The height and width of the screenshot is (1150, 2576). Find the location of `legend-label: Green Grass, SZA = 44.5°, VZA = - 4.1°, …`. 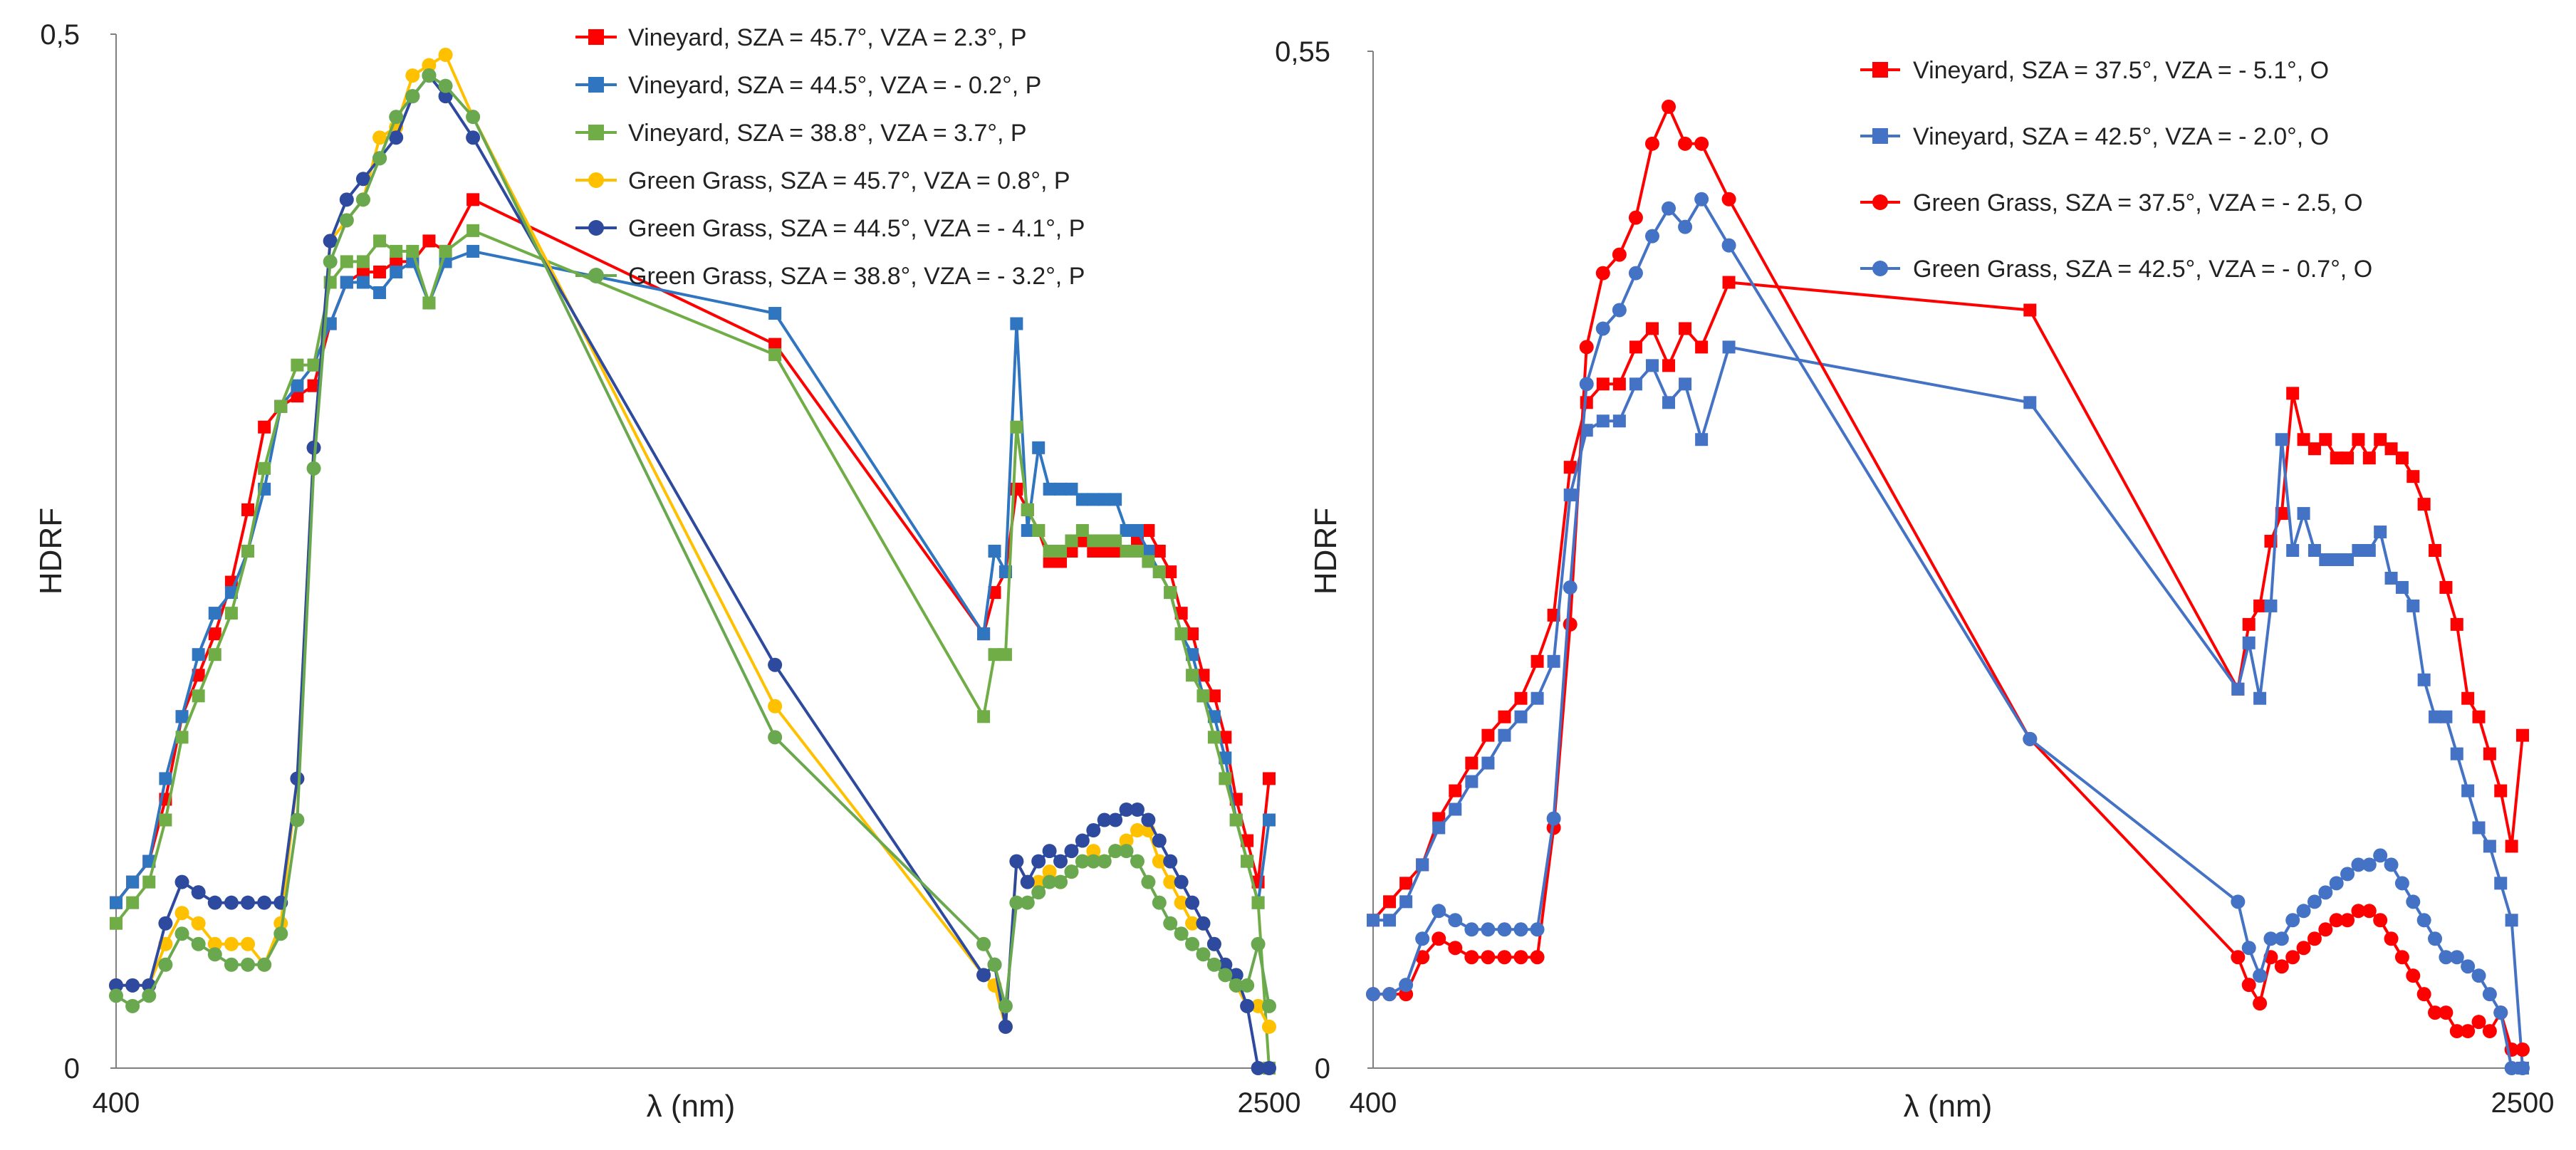

legend-label: Green Grass, SZA = 44.5°, VZA = - 4.1°, … is located at coordinates (856, 229).